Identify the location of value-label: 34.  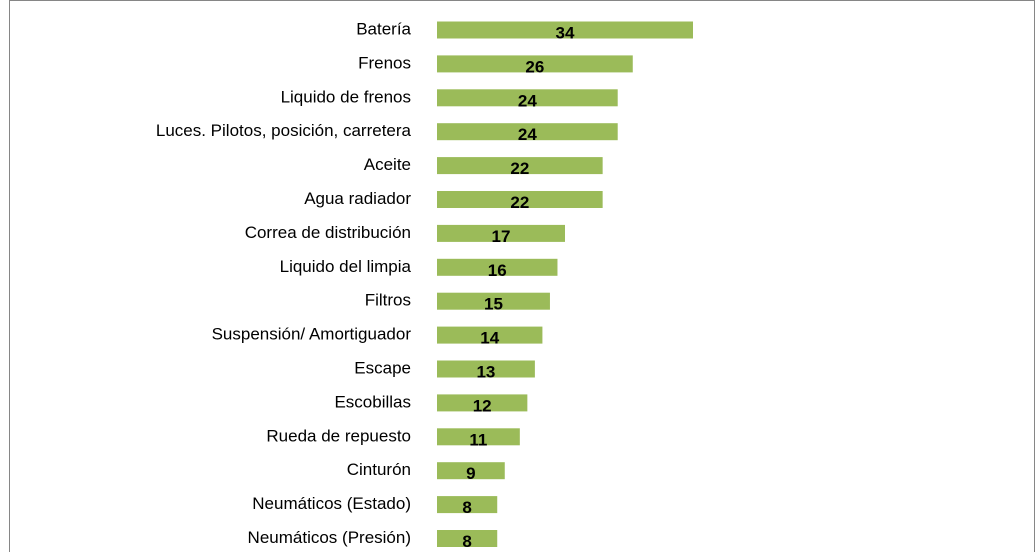
(565, 32).